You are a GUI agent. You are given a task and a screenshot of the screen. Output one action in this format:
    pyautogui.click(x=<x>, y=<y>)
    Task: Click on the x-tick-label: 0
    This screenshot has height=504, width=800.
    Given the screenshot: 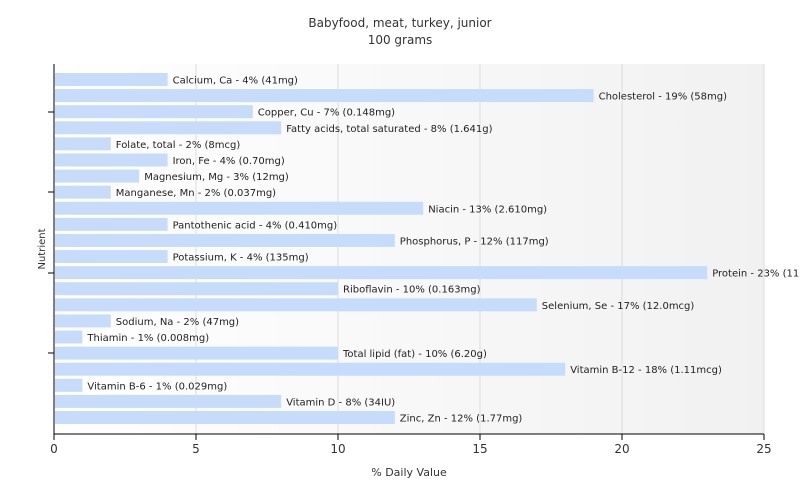 What is the action you would take?
    pyautogui.click(x=54, y=449)
    